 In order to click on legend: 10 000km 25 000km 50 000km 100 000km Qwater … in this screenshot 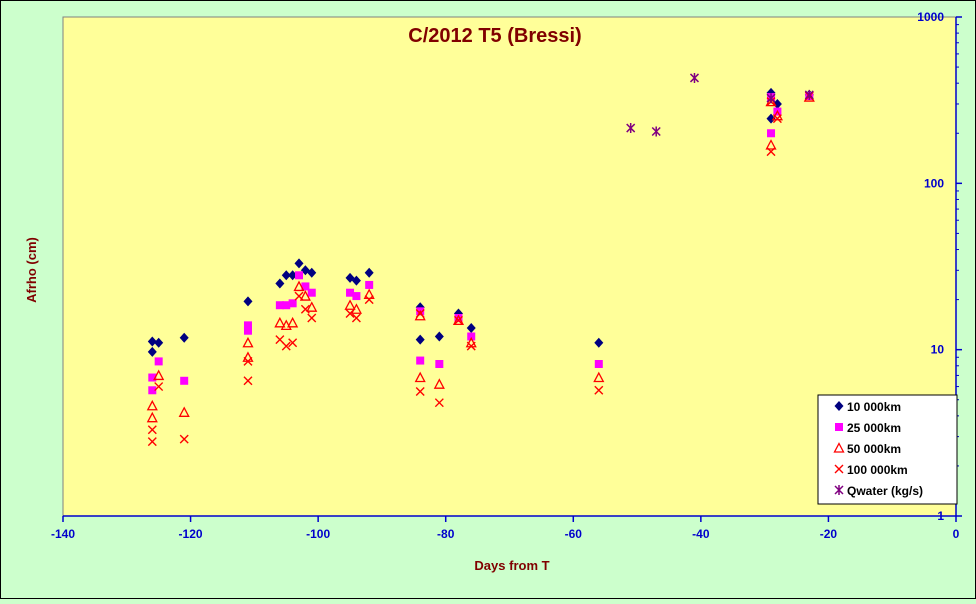, I will do `click(887, 449)`.